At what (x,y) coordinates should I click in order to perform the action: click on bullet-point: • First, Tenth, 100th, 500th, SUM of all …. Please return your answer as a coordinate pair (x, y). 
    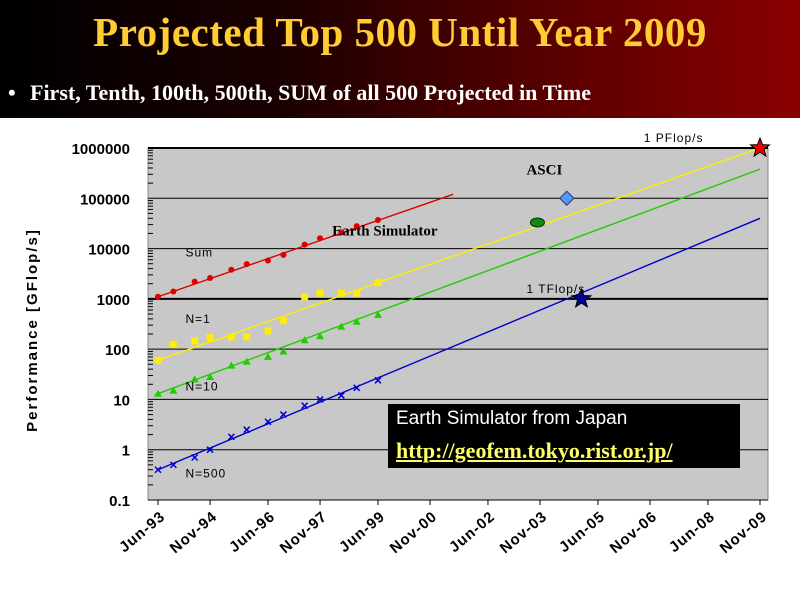
    Looking at the image, I should click on (299, 93).